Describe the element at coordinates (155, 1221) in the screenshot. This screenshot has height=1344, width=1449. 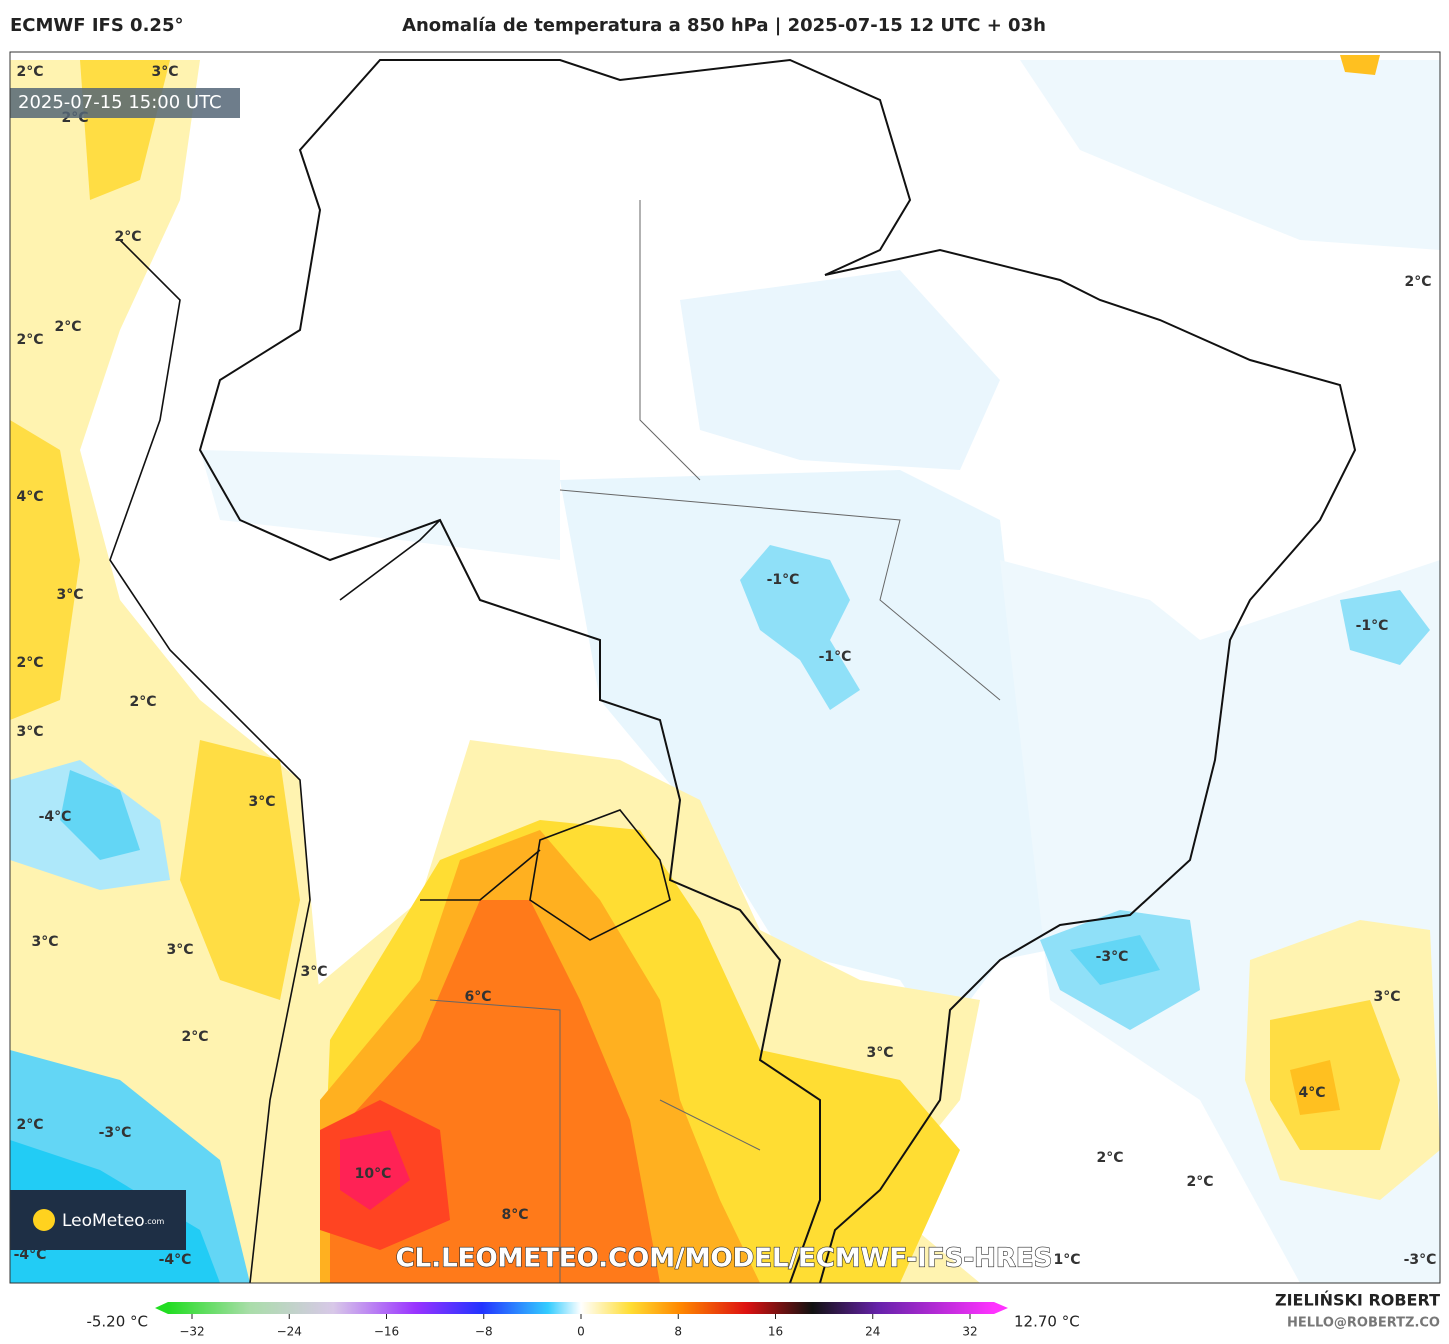
I see `logo-suffix: .com` at that location.